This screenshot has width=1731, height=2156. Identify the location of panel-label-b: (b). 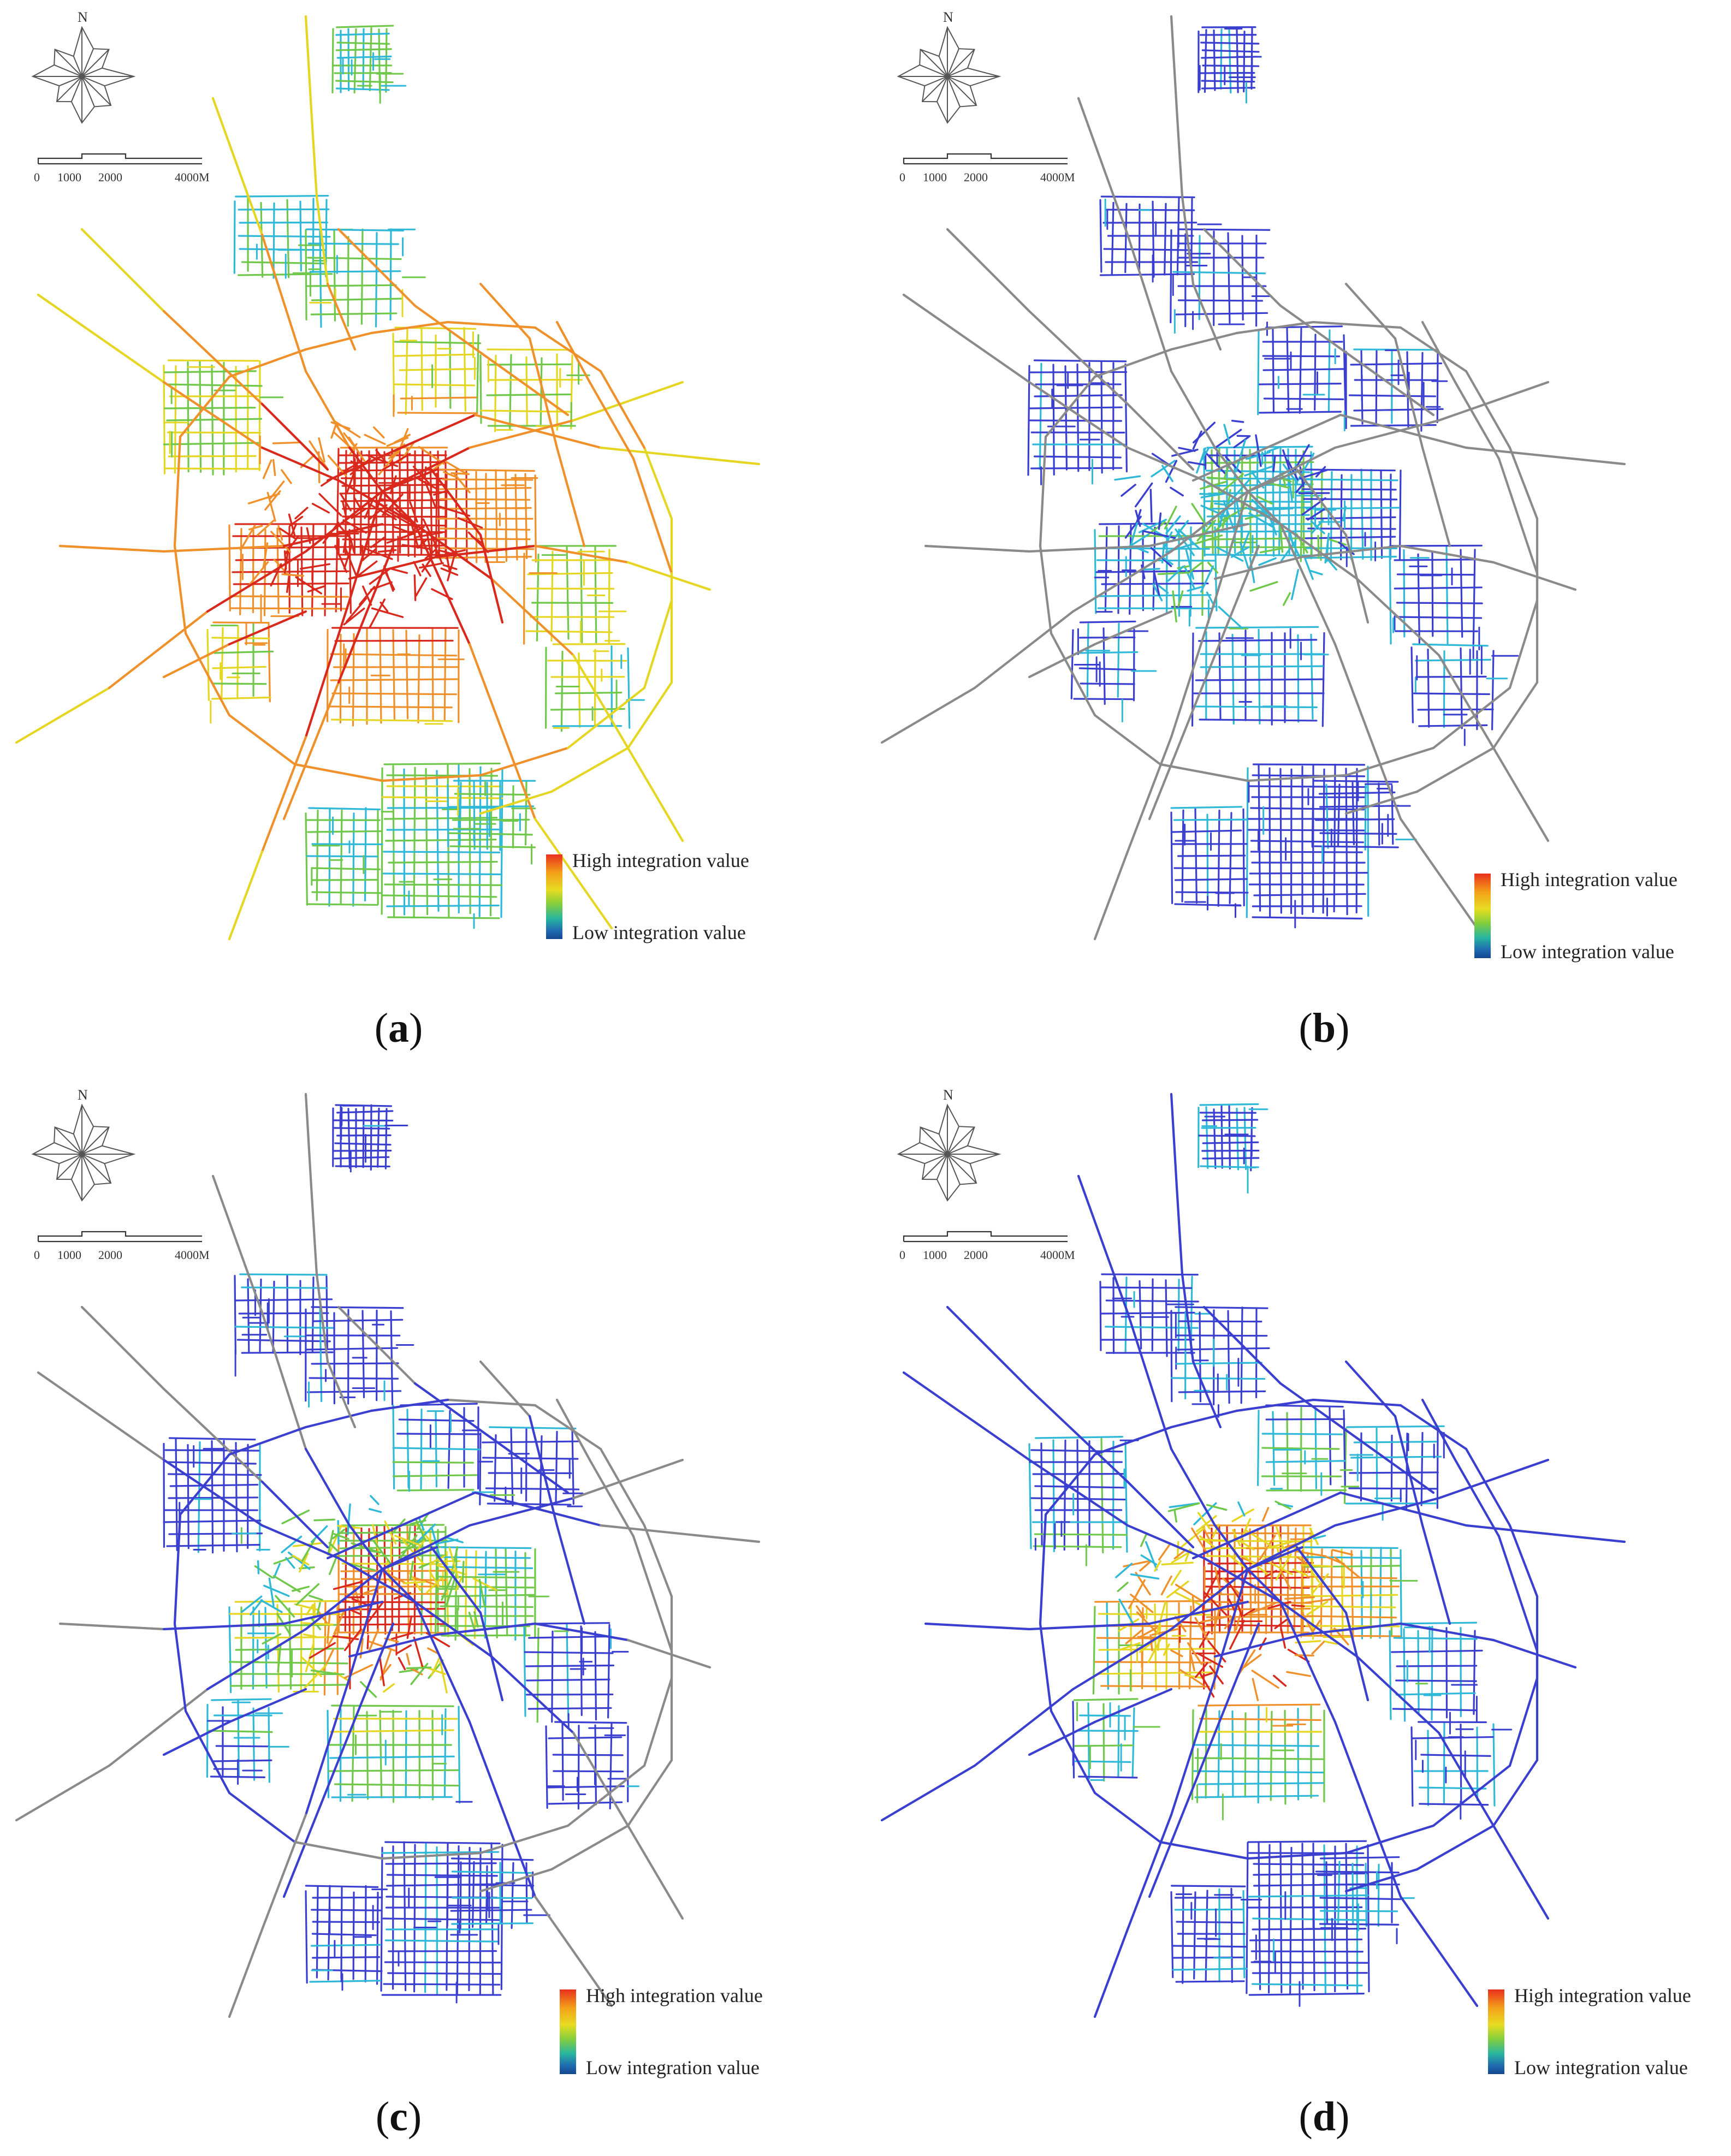
(1324, 1028).